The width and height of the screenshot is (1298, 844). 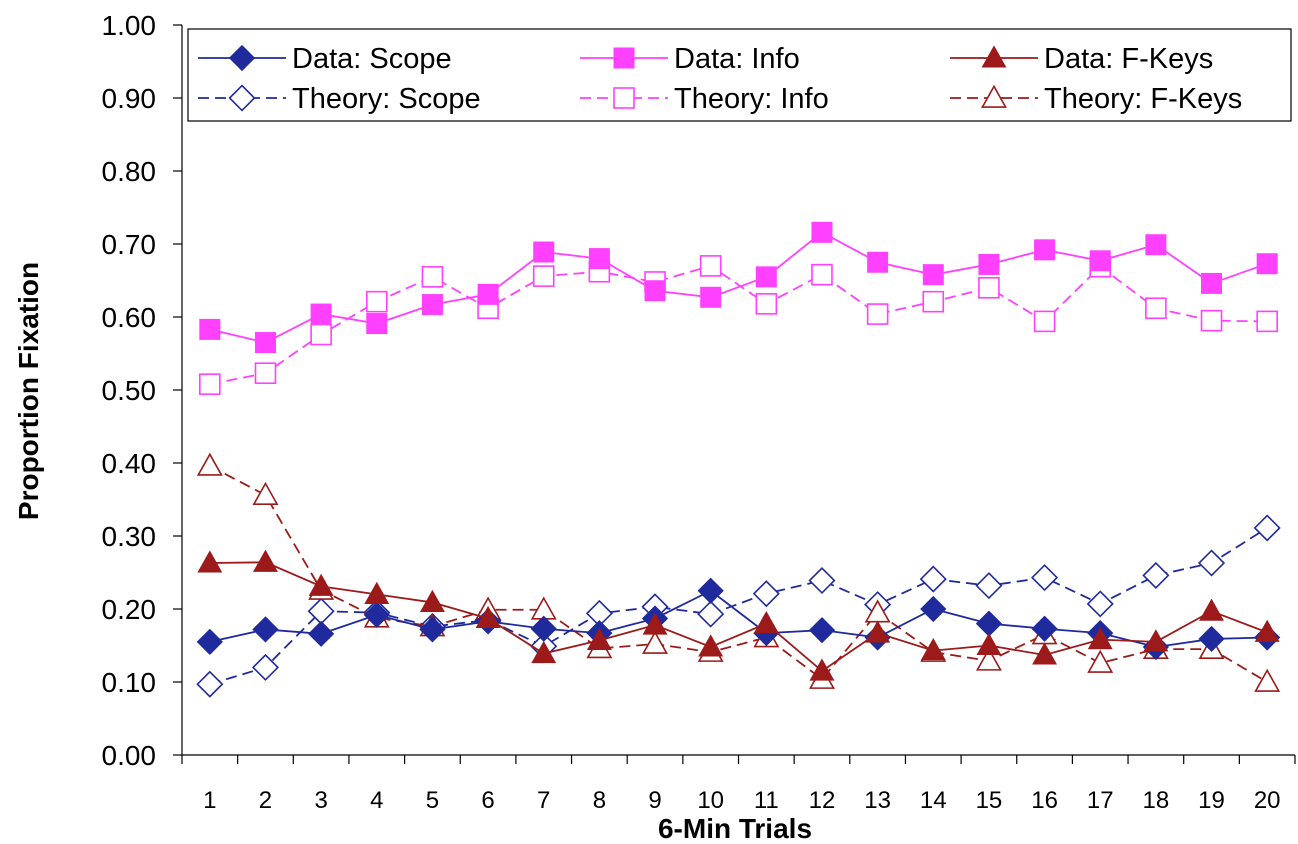 I want to click on x-tick-label: 3, so click(x=320, y=800).